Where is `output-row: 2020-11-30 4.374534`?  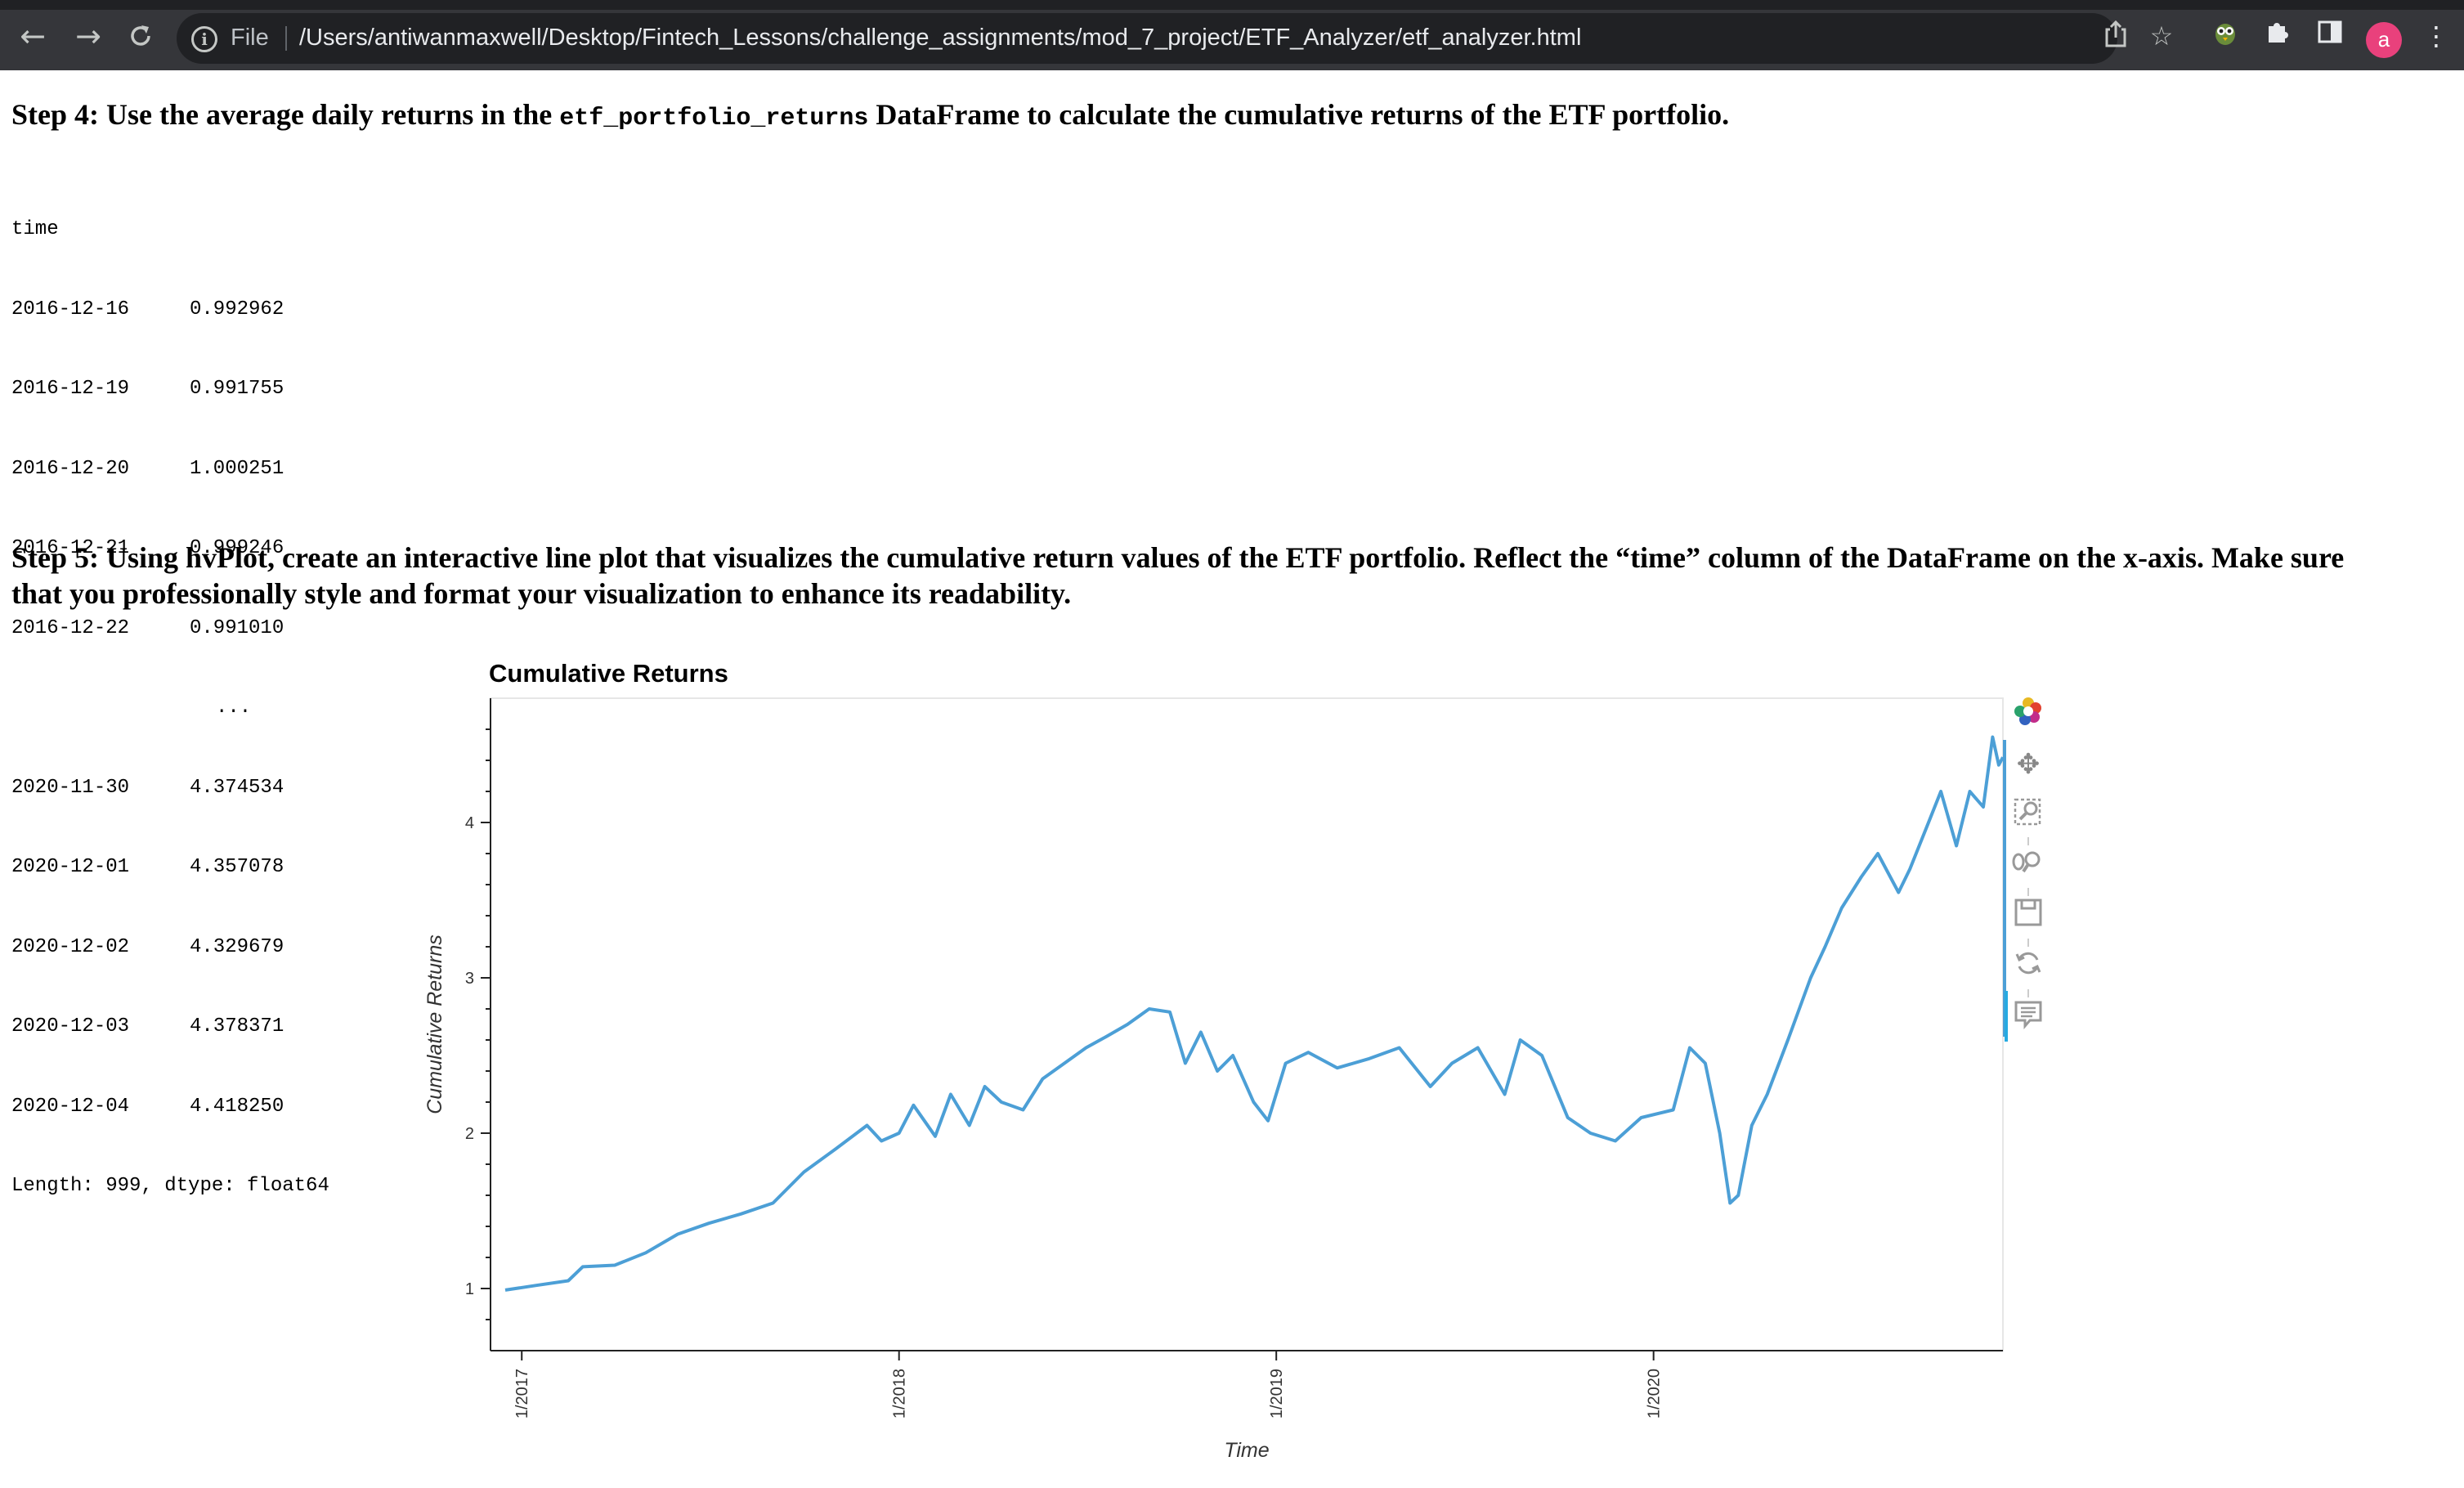
output-row: 2020-11-30 4.374534 is located at coordinates (170, 788).